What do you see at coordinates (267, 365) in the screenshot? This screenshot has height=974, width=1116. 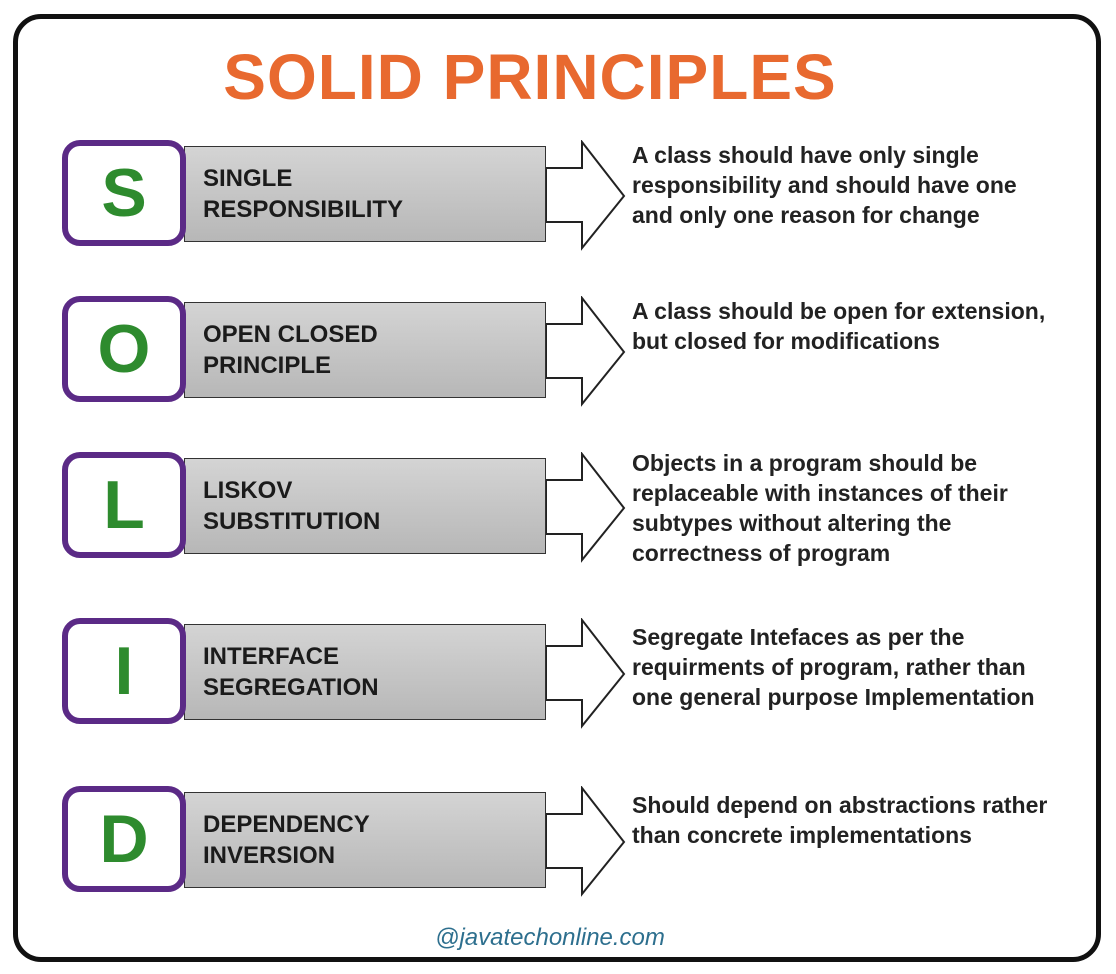 I see `principle-name-line2: PRINCIPLE` at bounding box center [267, 365].